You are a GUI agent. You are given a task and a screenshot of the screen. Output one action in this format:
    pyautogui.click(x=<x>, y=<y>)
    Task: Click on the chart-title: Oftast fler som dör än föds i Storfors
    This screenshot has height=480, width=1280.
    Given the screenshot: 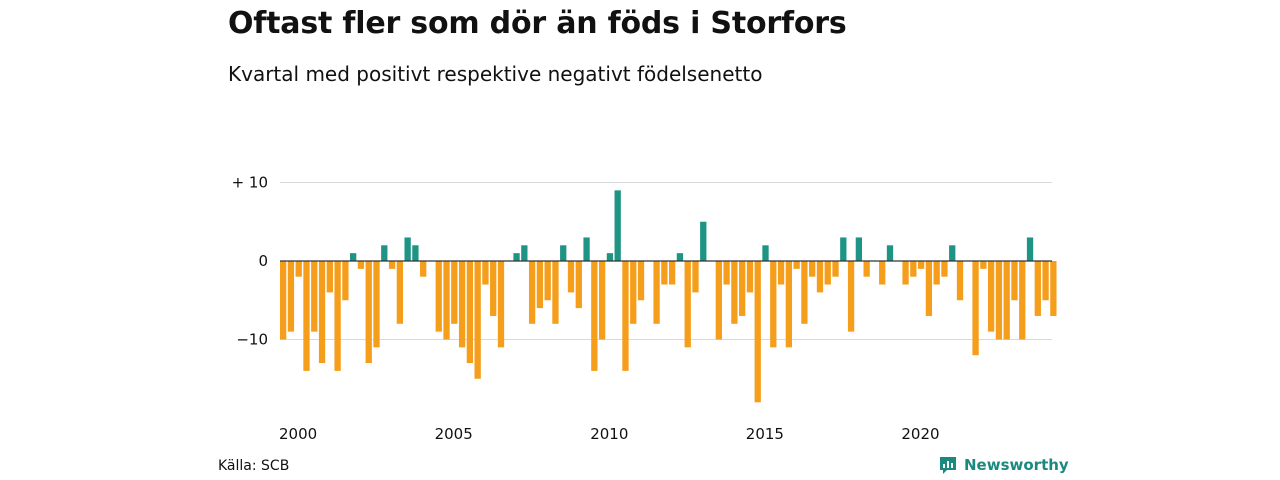 What is the action you would take?
    pyautogui.click(x=537, y=23)
    